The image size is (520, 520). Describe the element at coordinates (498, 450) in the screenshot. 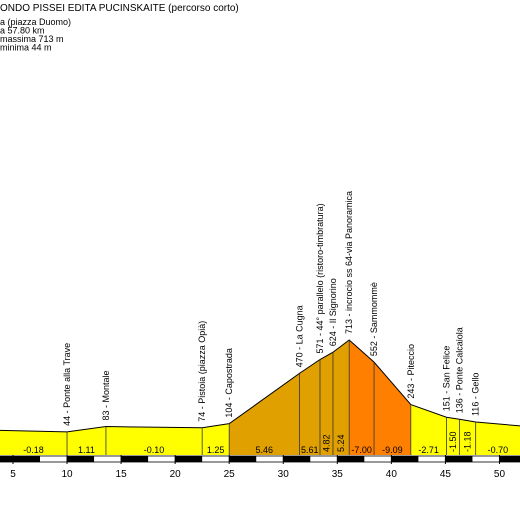

I see `grade-label: -0.70` at that location.